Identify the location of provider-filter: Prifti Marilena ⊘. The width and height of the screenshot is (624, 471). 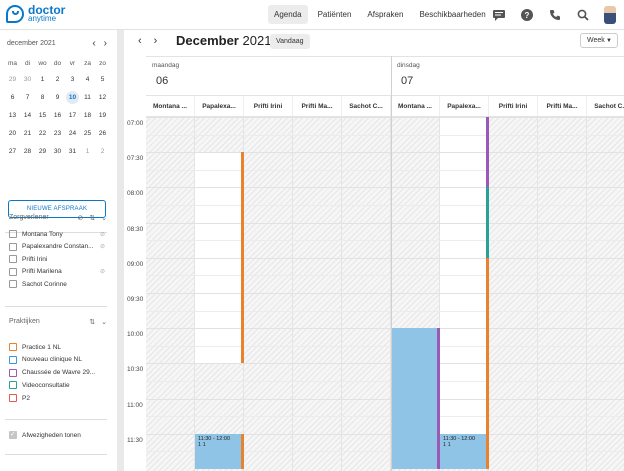
(59, 271).